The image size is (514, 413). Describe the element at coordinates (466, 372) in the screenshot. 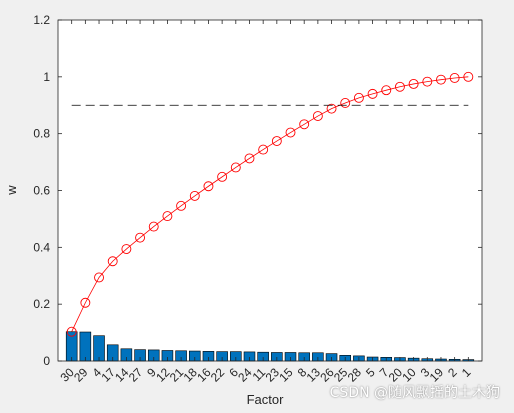

I see `x-tick-label-1: 1` at that location.